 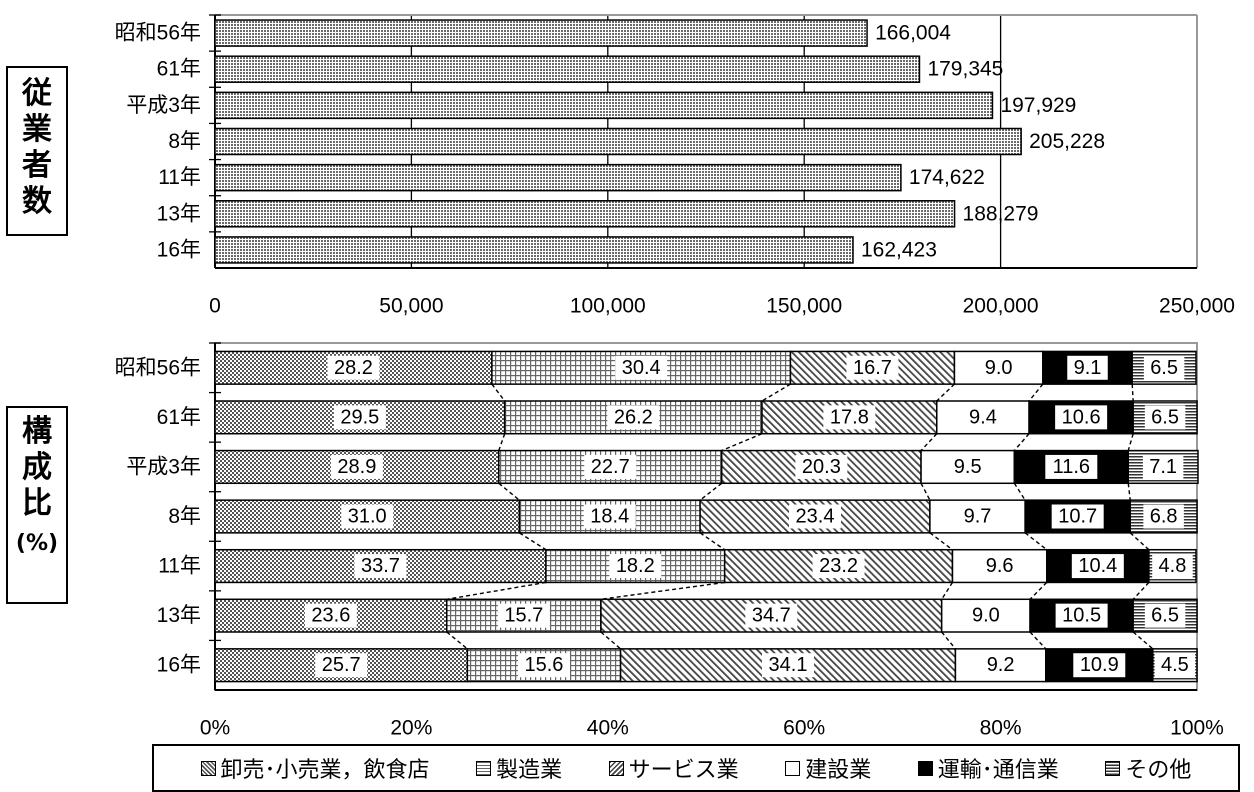 What do you see at coordinates (1001, 213) in the screenshot?
I see `data-label: 188,279` at bounding box center [1001, 213].